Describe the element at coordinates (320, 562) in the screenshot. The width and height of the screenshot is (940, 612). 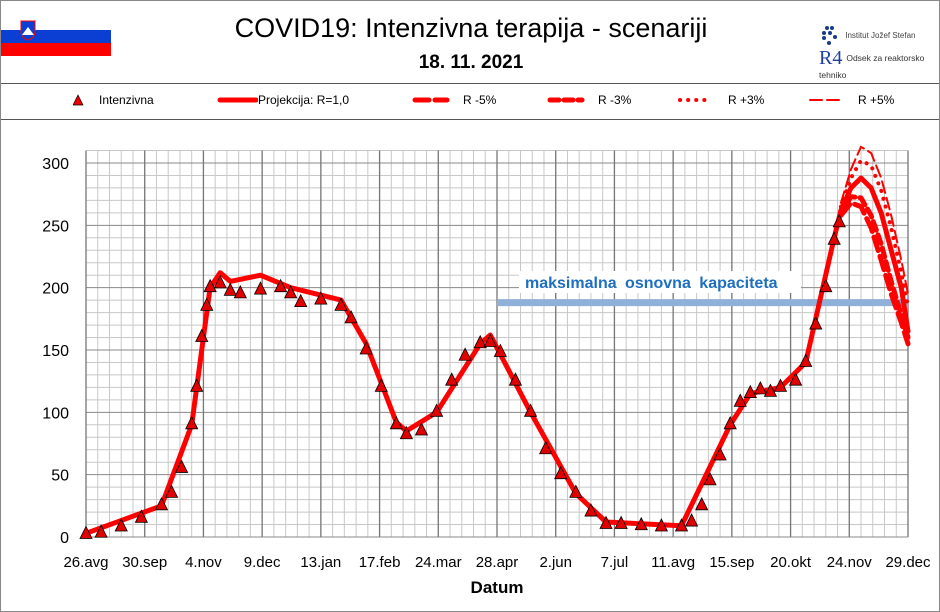
I see `x-tick-label: 13.jan` at that location.